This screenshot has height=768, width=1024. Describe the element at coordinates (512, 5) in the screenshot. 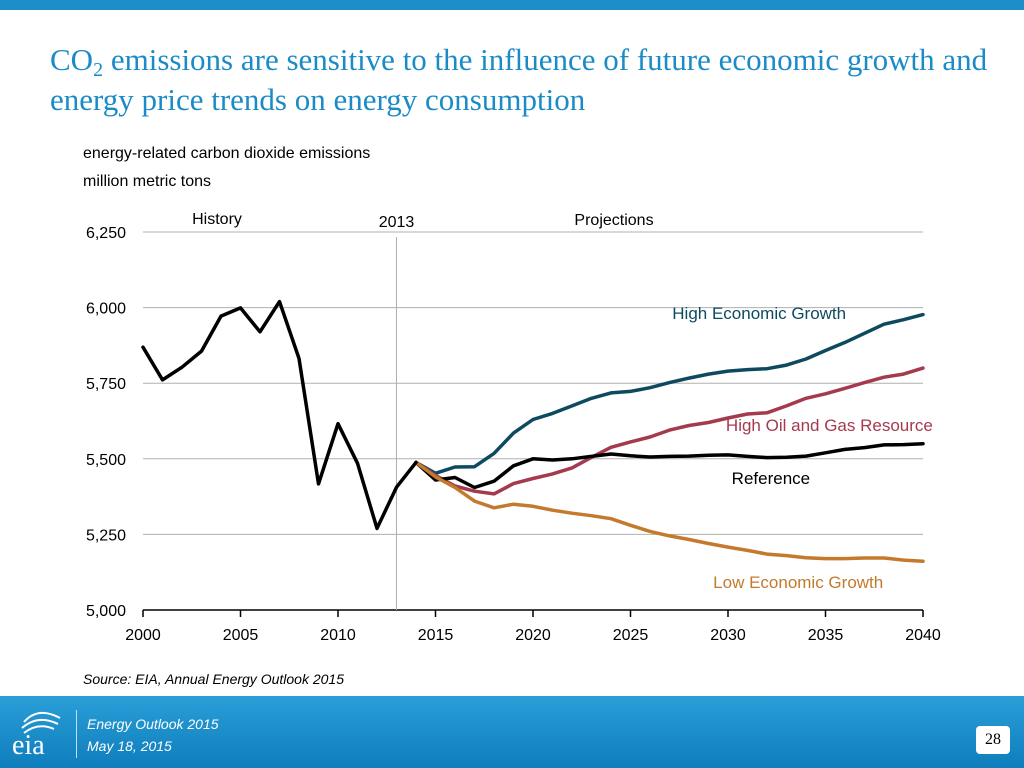

I see `top-accent-bar` at that location.